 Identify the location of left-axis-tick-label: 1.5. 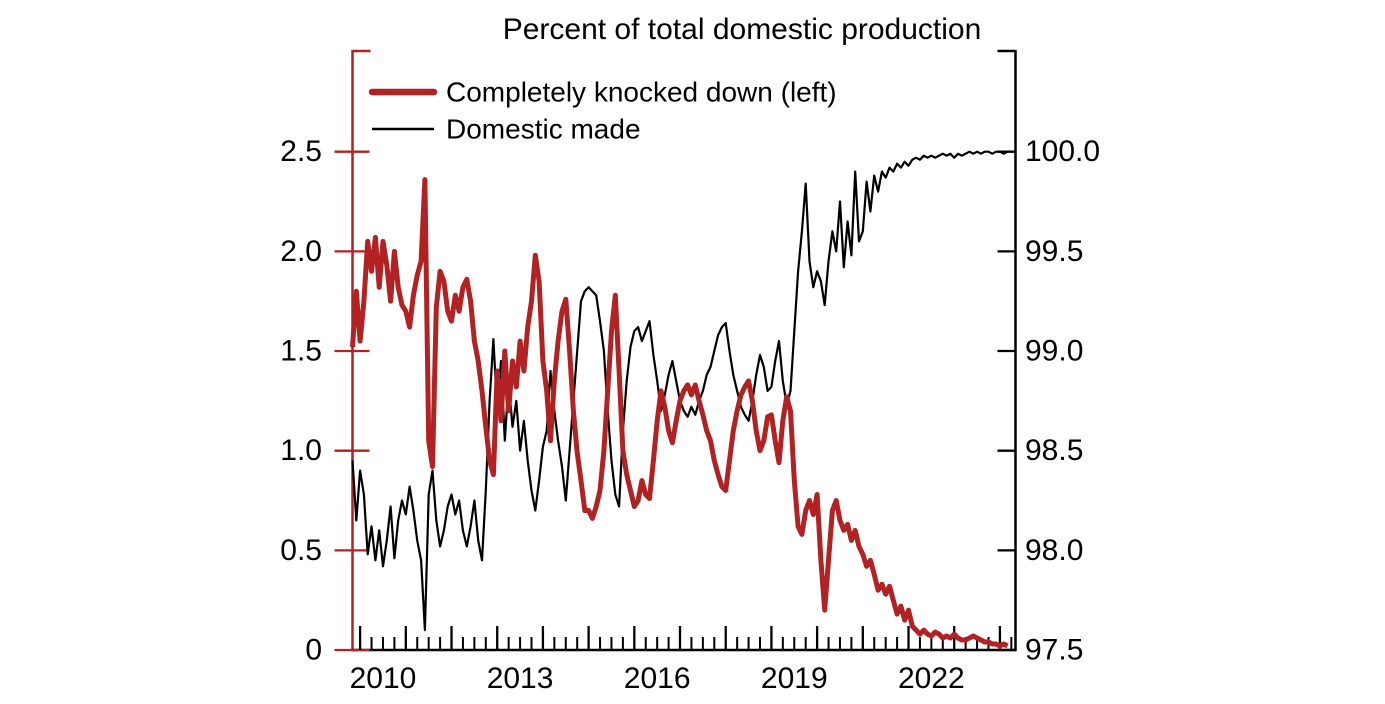
(301, 351).